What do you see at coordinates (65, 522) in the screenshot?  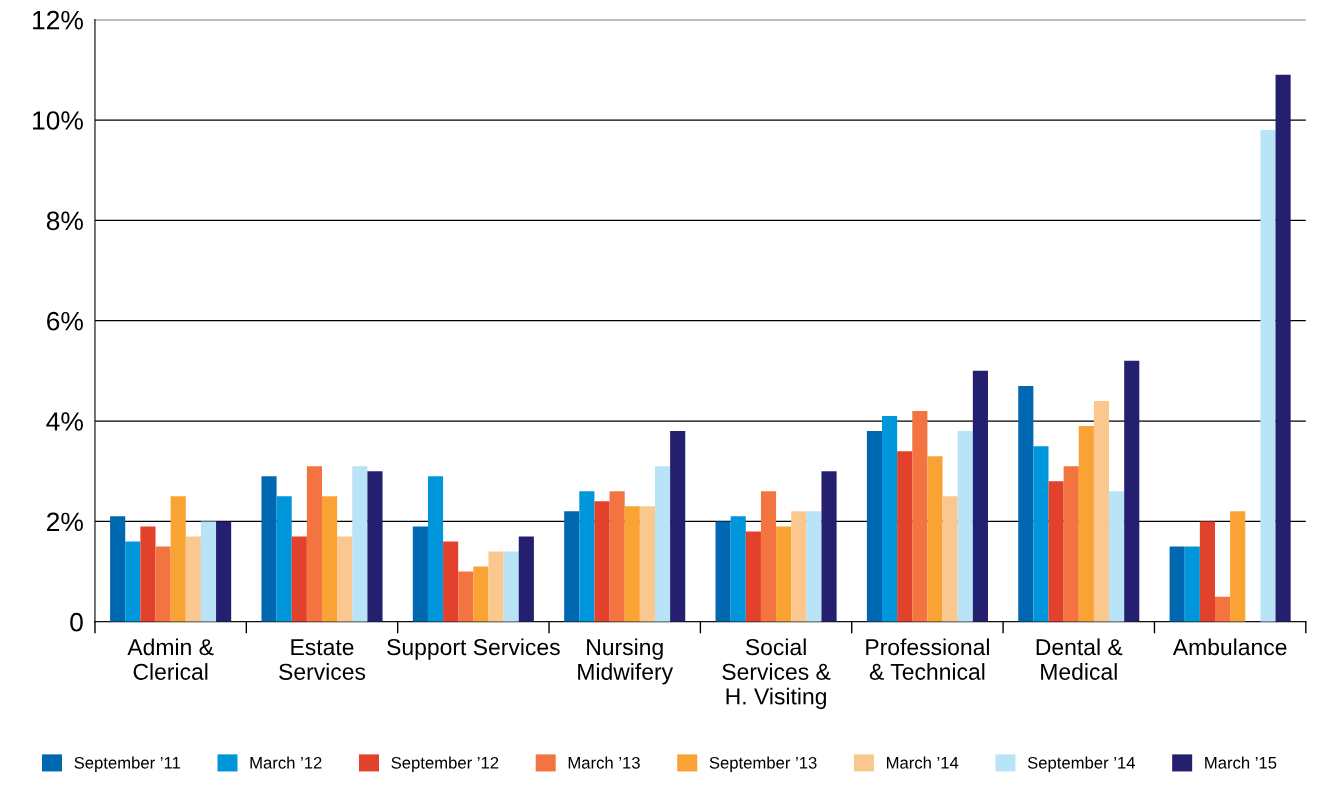 I see `y-tick-label: 2%` at bounding box center [65, 522].